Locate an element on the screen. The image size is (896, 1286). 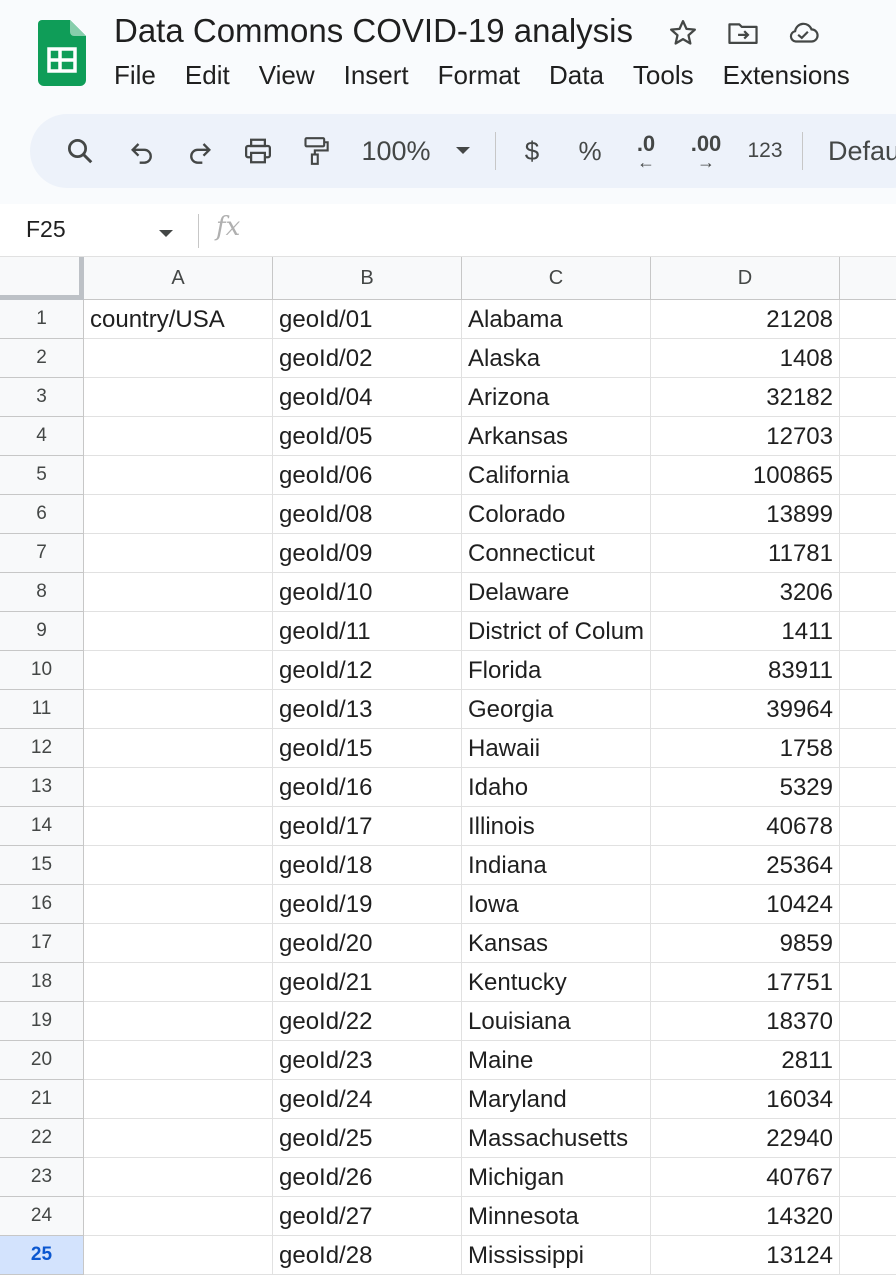
row-header: 9 is located at coordinates (42, 631).